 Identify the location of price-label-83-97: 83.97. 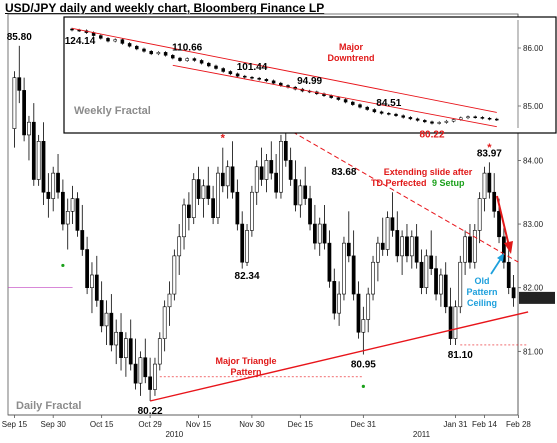
(489, 153).